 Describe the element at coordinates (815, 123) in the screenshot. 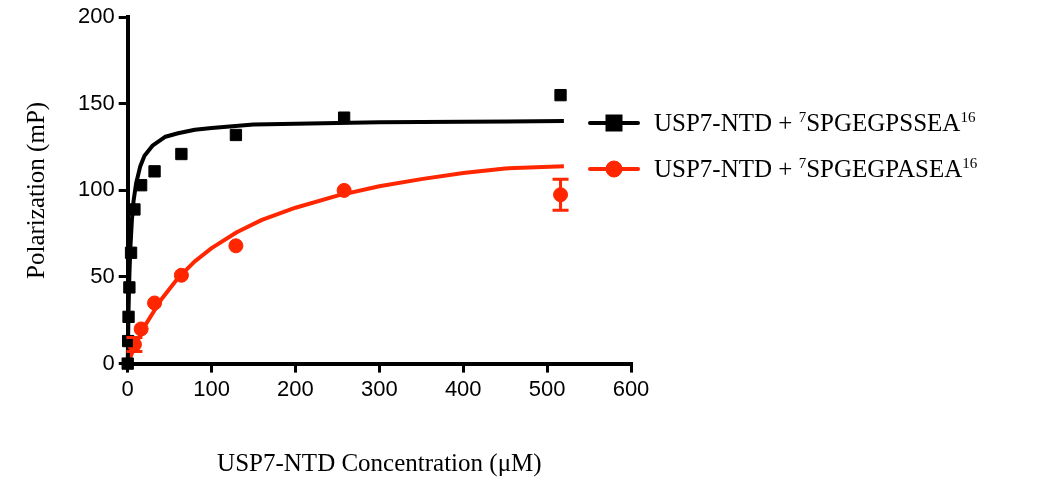

I see `legend-label: USP7-NTD + $^{7}$SPGEGPSSEA$^{16}$` at that location.